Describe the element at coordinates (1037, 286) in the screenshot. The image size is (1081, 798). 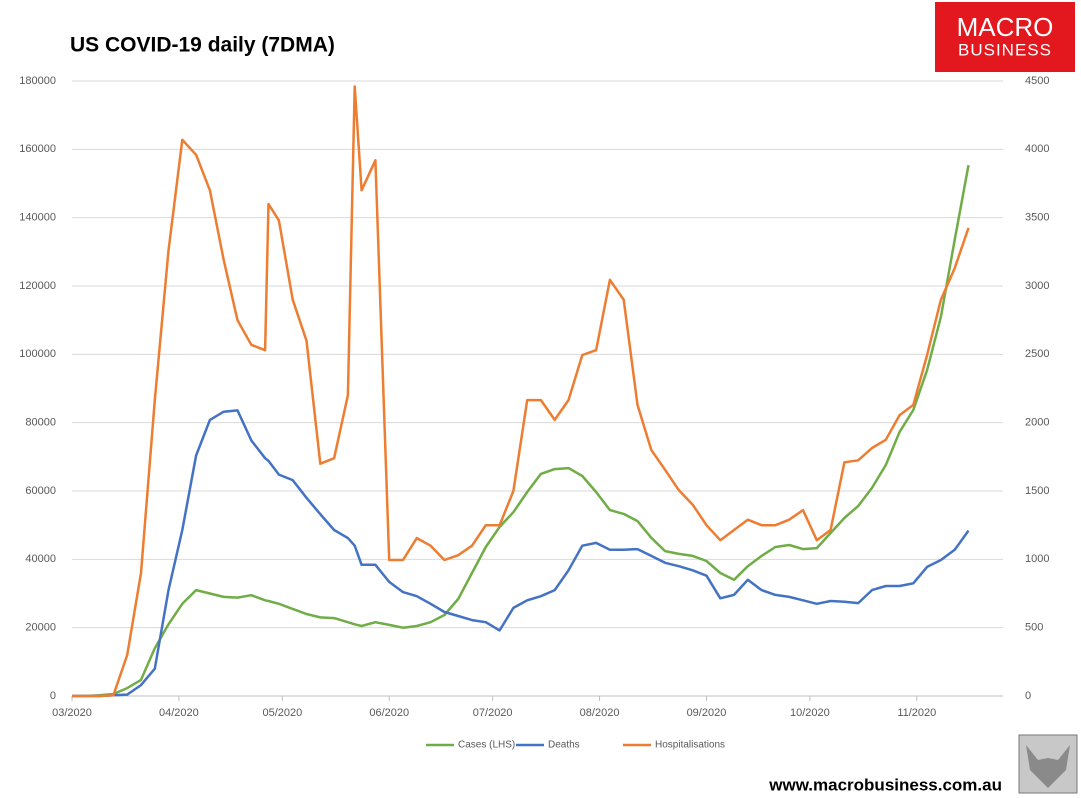
I see `y2-tick-label: 3000` at that location.